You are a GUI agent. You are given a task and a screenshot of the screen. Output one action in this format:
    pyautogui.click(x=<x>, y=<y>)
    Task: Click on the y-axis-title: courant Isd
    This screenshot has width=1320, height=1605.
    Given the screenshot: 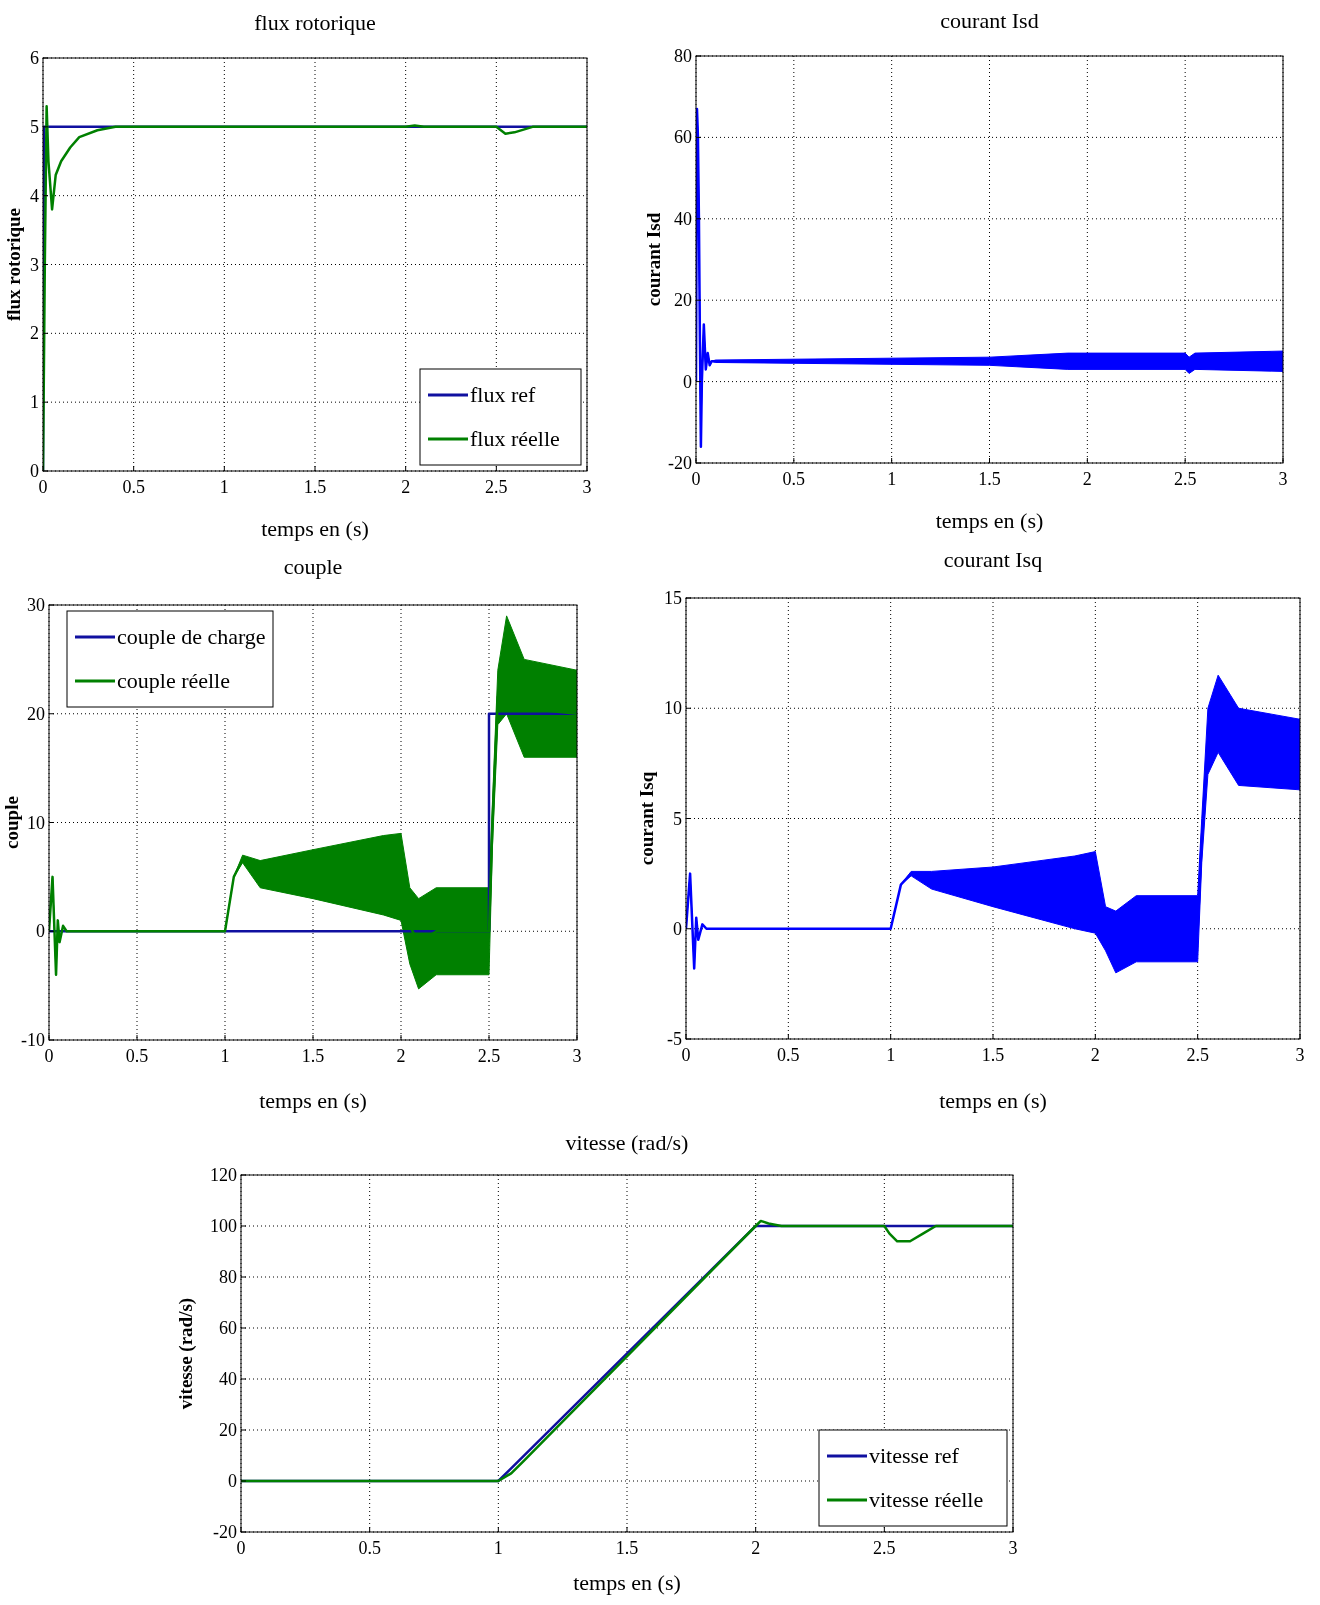 What is the action you would take?
    pyautogui.click(x=653, y=259)
    